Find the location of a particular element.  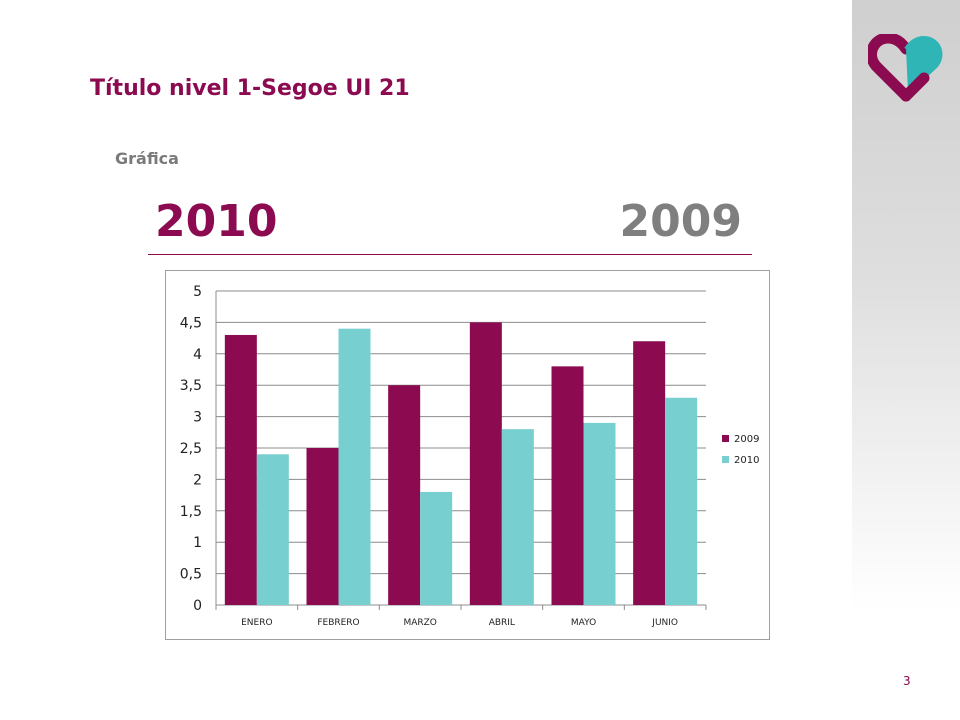

y-tick-label: 1,5 is located at coordinates (191, 512).